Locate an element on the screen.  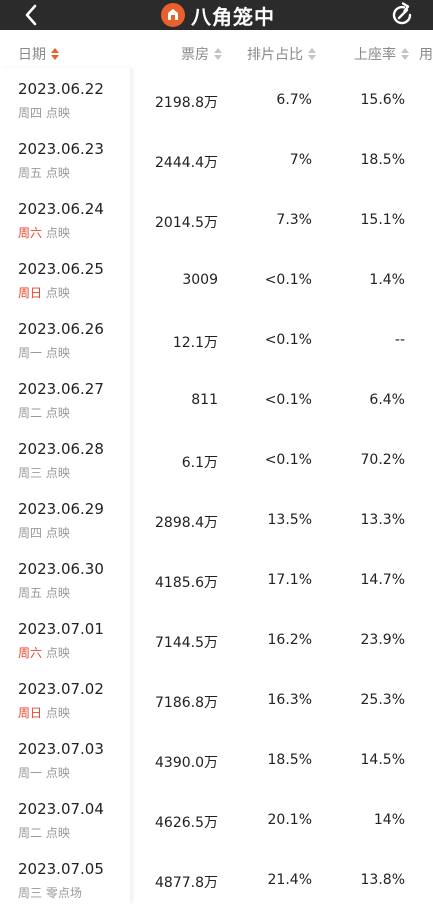
row-seat-rate: 14.5% is located at coordinates (382, 760).